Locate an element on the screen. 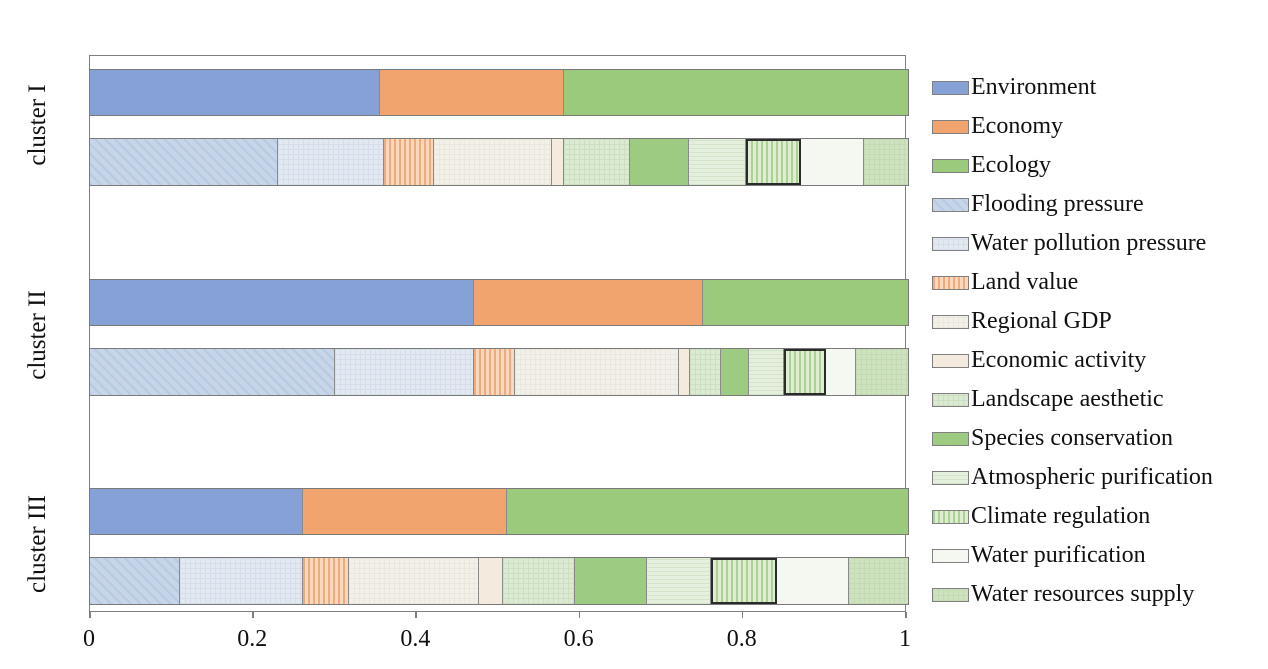 Image resolution: width=1268 pixels, height=669 pixels. legend-row-economic-activity: Economic activity is located at coordinates (1072, 360).